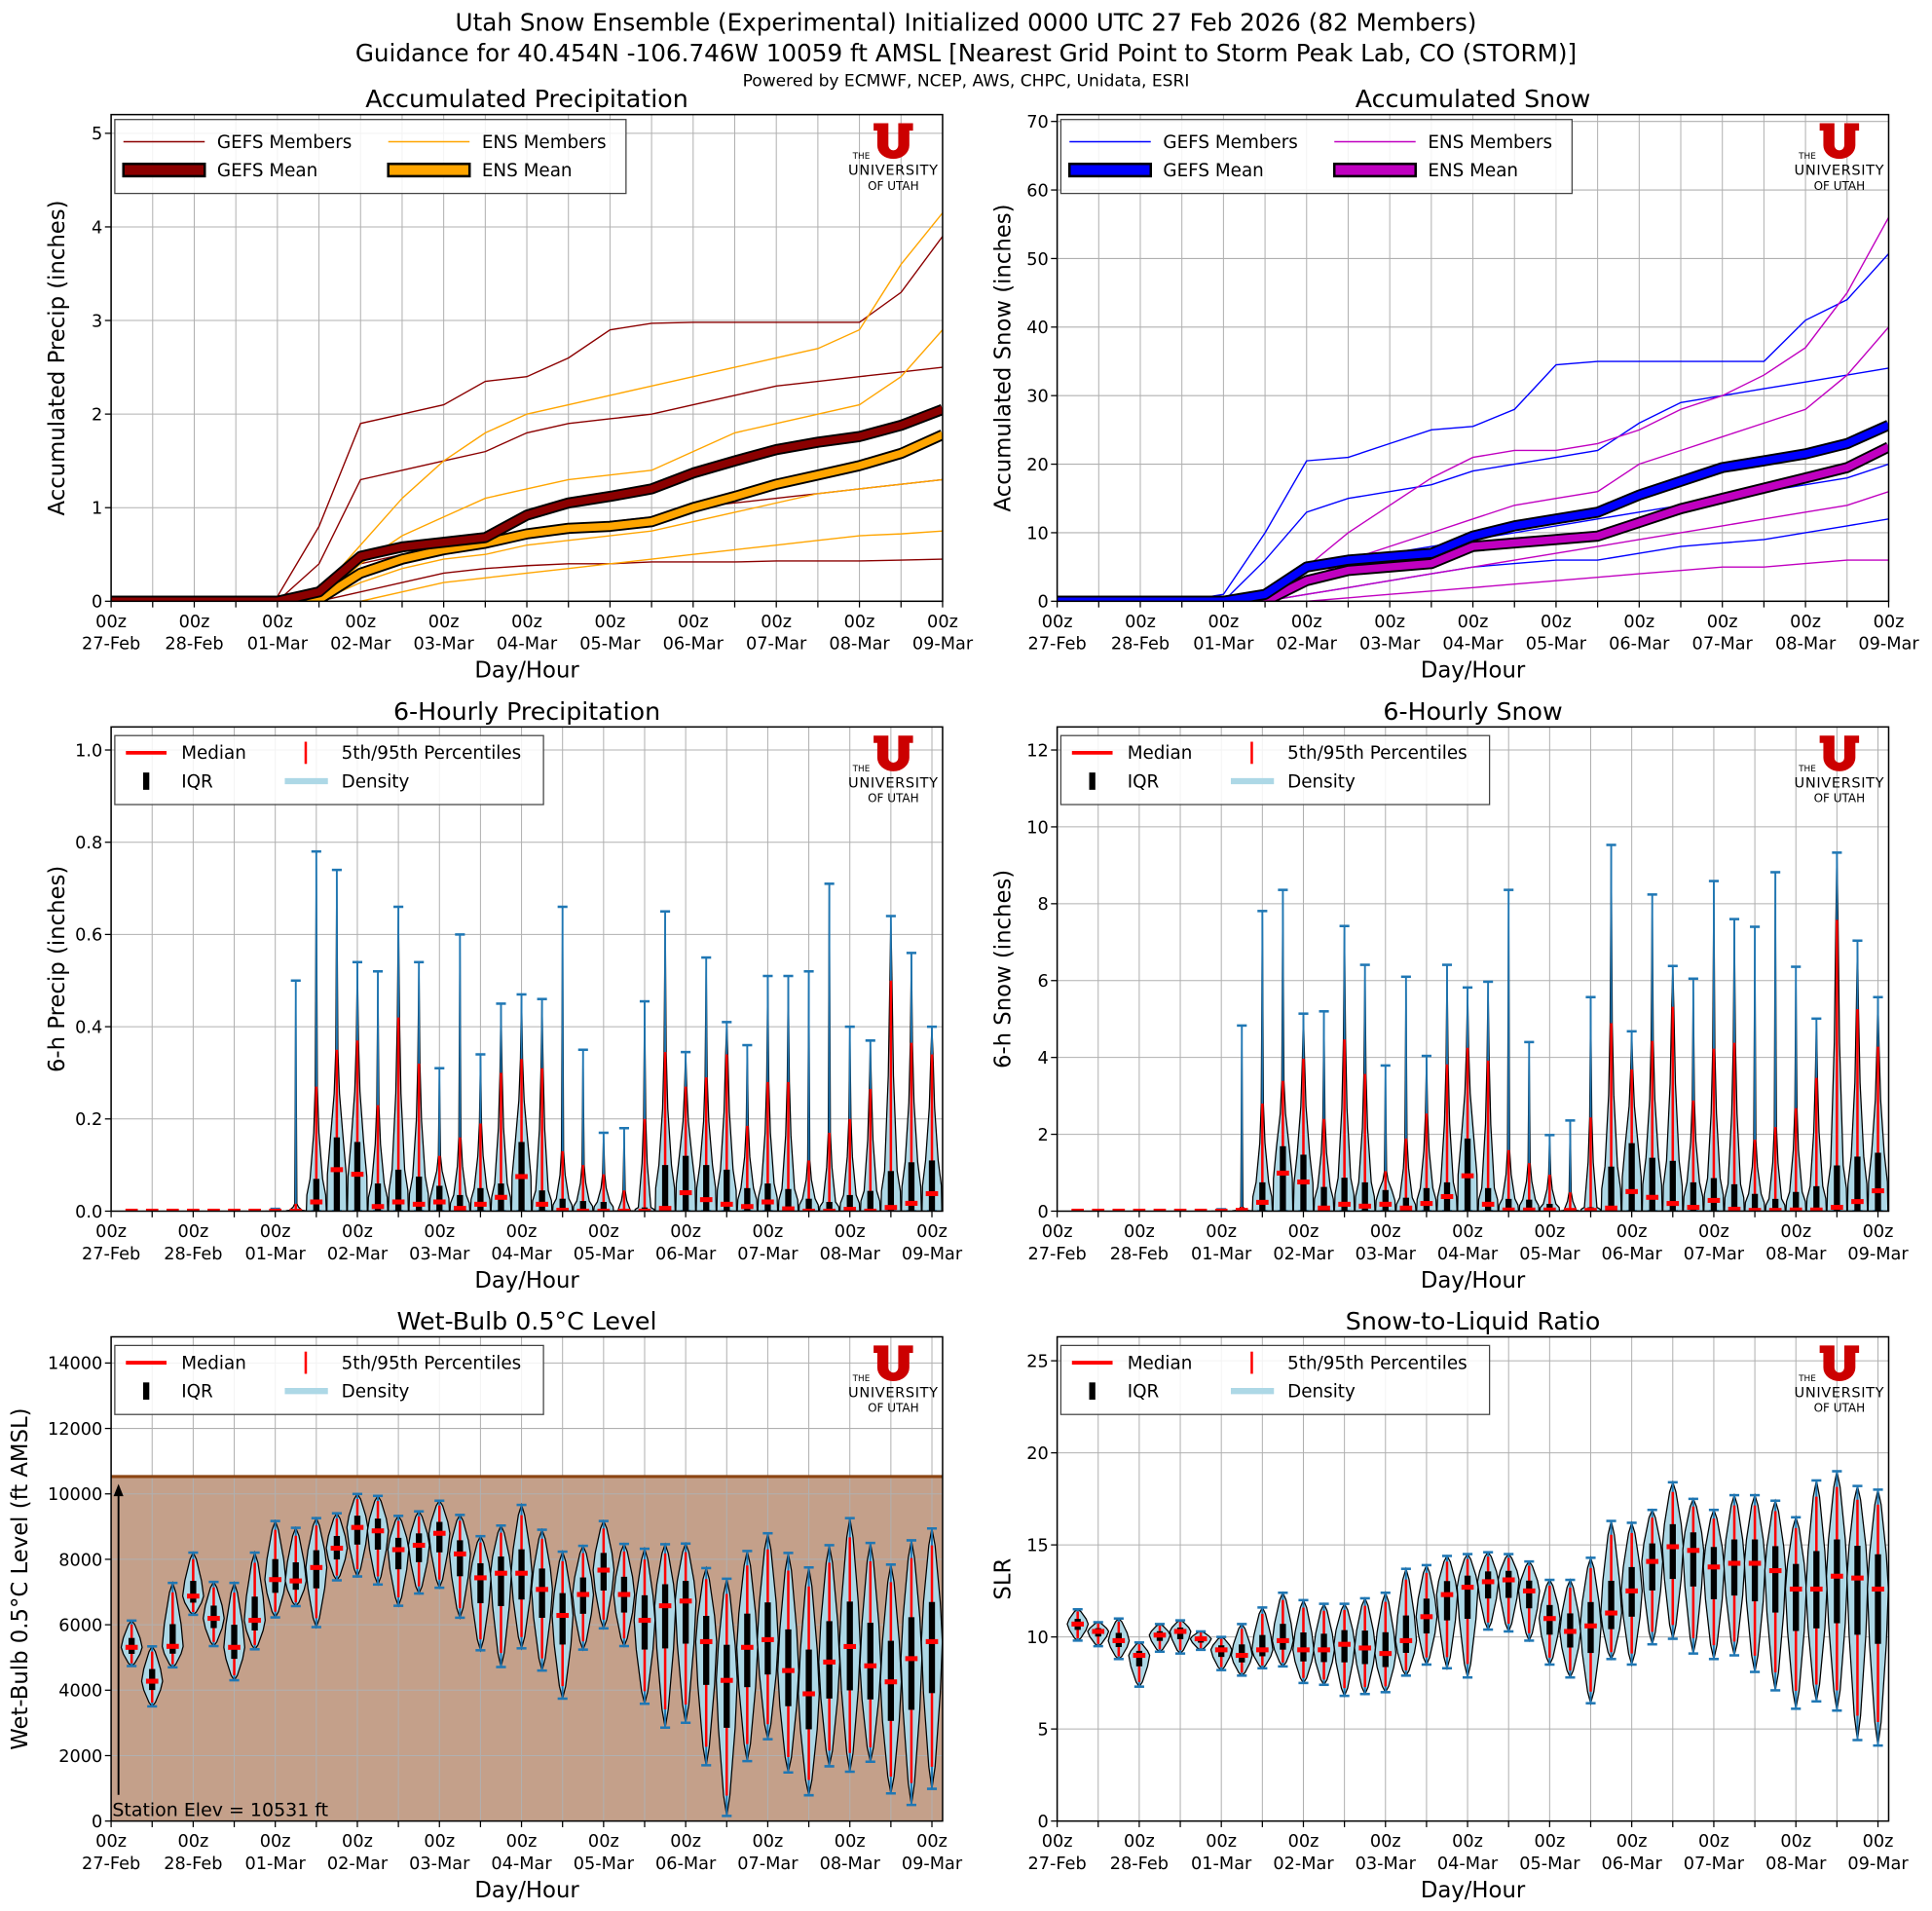  I want to click on x-axis-label: Day/Hour, so click(526, 671).